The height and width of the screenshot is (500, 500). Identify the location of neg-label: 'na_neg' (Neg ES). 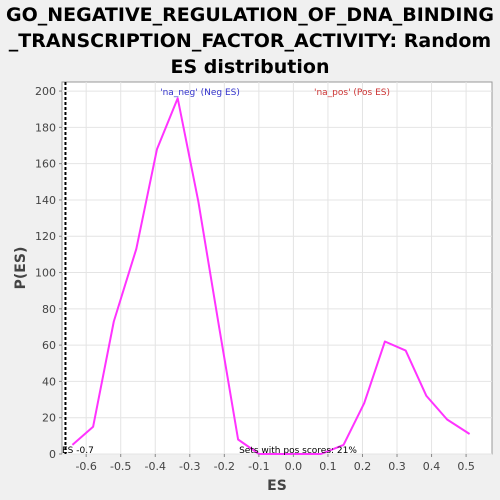
(200, 93).